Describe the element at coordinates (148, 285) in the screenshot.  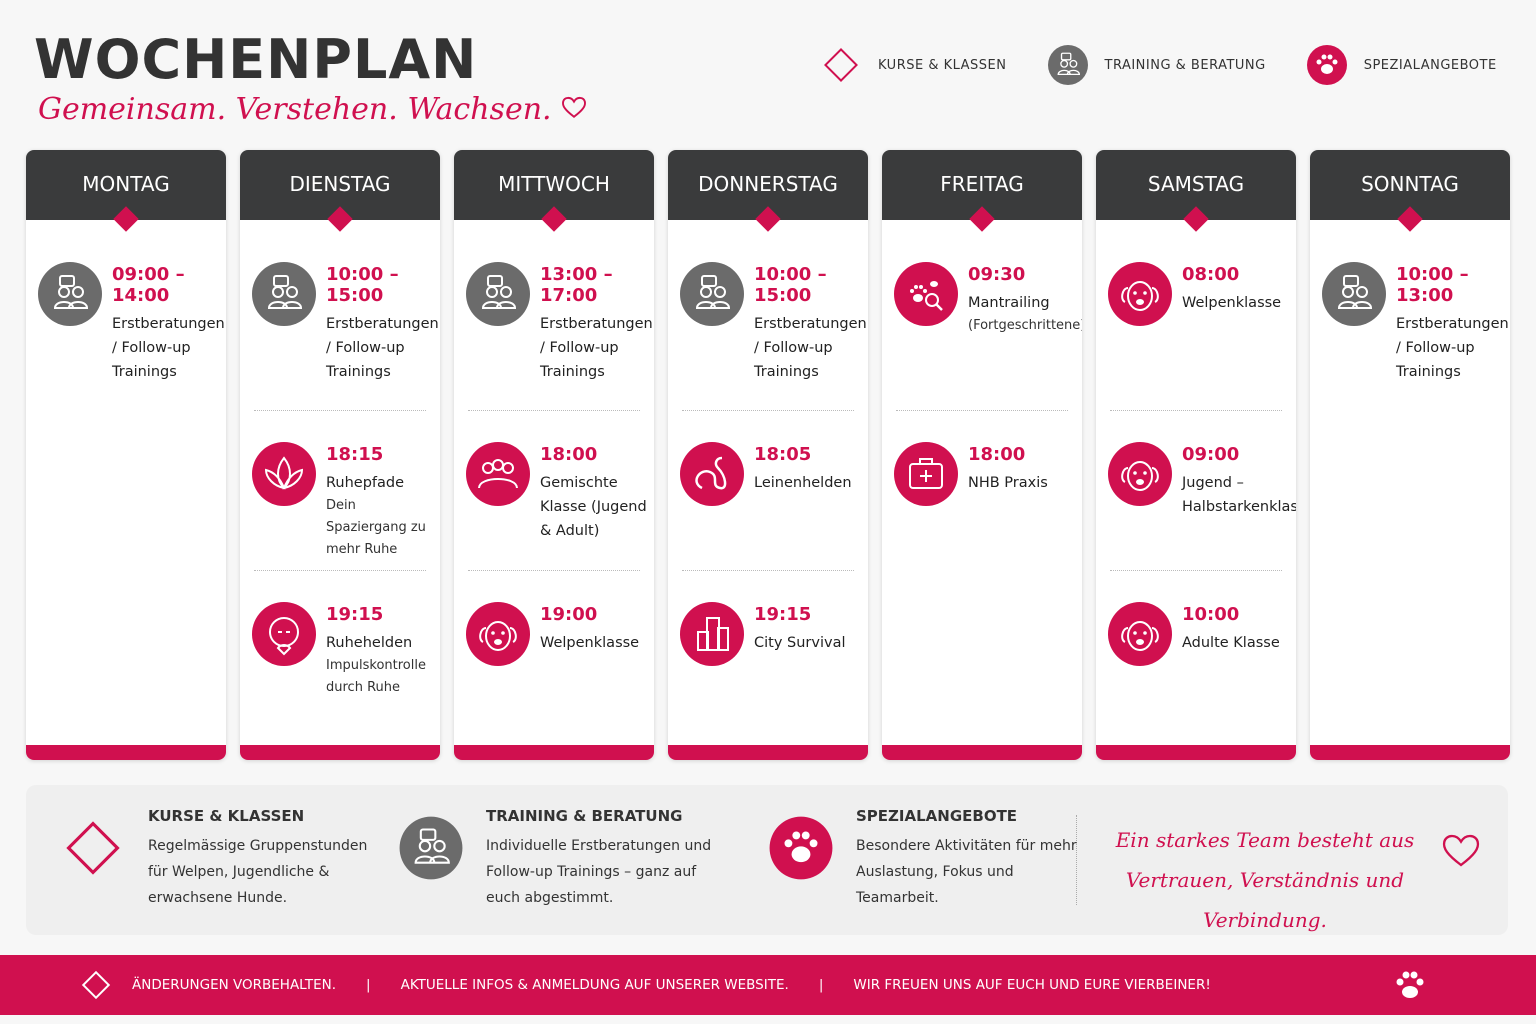
I see `event-time: 09:00 – 14:00` at that location.